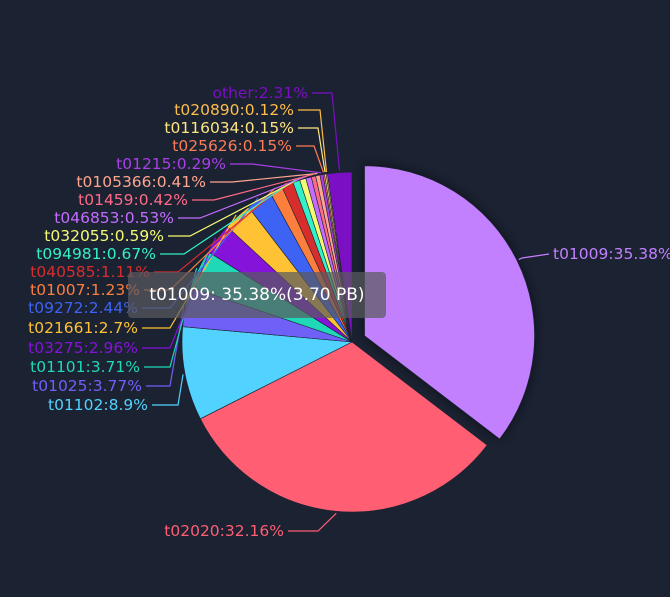 This screenshot has width=670, height=597. I want to click on leader-line-t01009, so click(534, 257).